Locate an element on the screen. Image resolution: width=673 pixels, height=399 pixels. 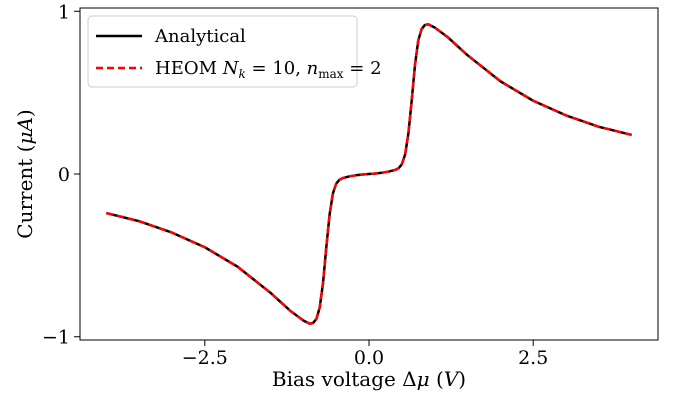
legend-box is located at coordinates (222, 51).